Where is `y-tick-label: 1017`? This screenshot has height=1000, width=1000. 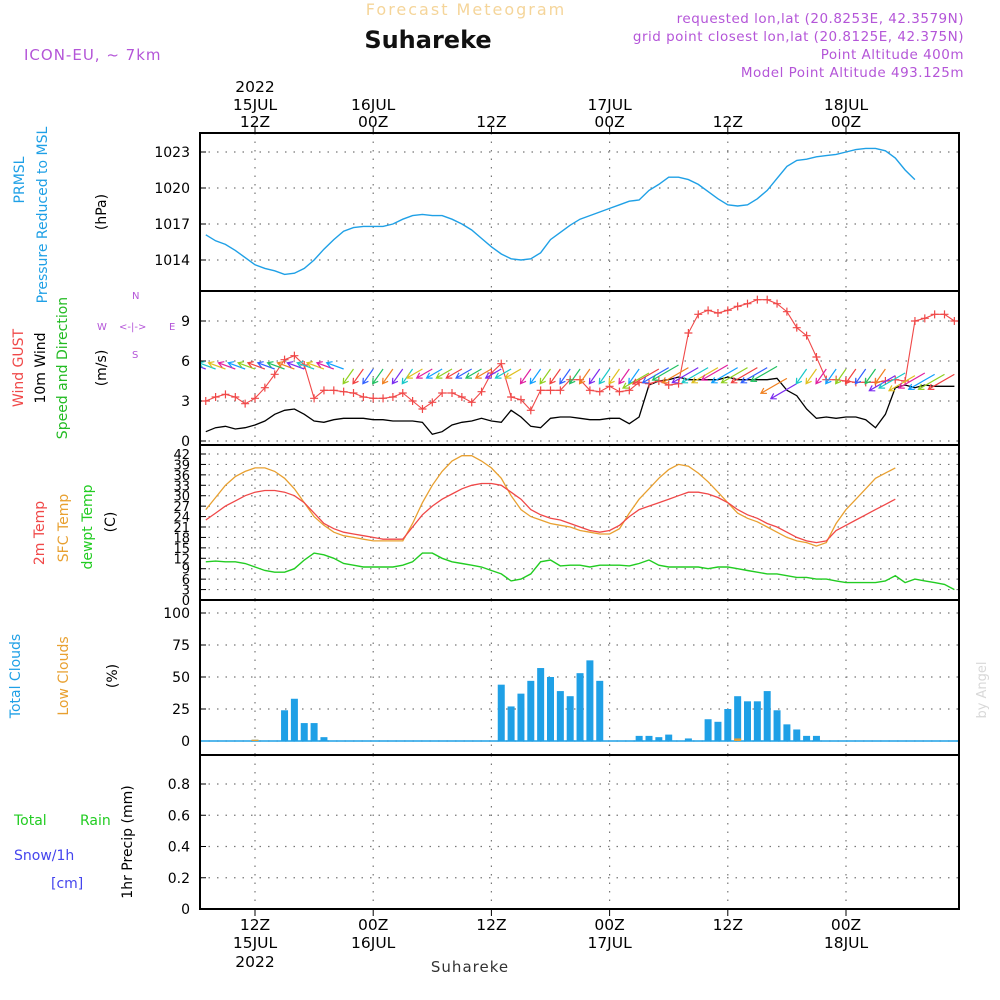
y-tick-label: 1017 is located at coordinates (172, 225).